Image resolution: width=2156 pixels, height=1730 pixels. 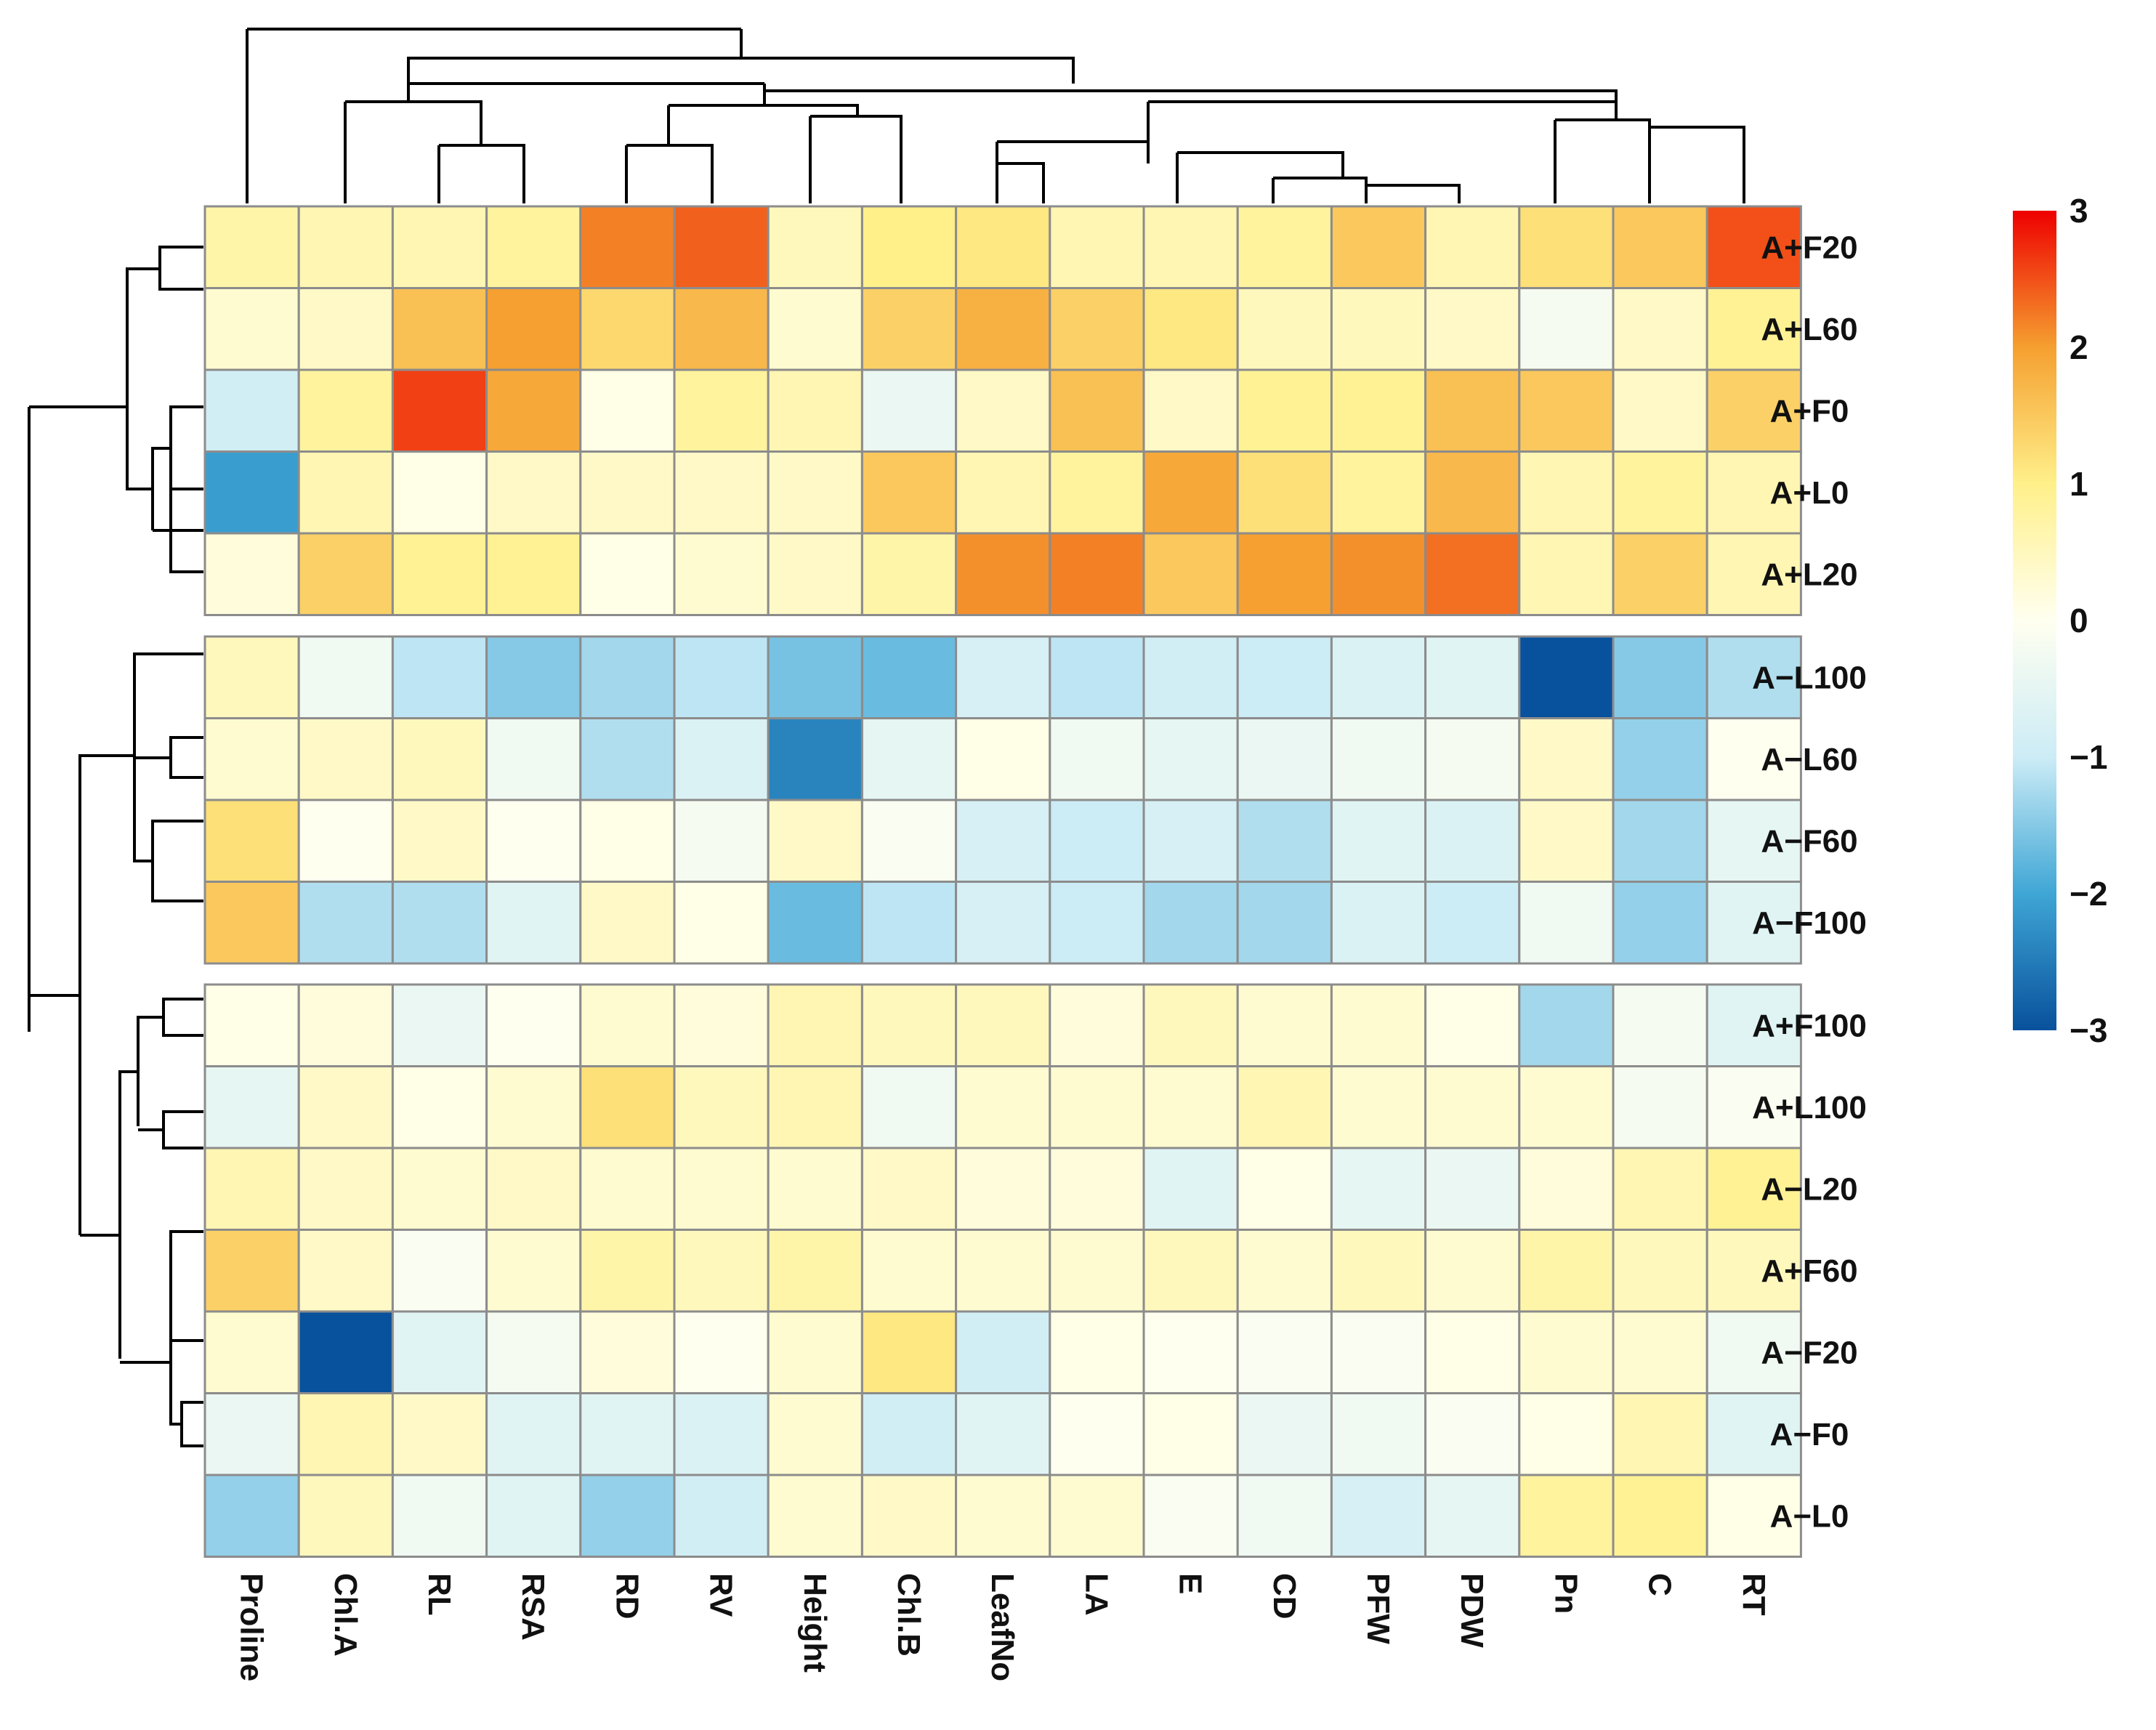 I want to click on row-label: A+F60, so click(x=1809, y=1271).